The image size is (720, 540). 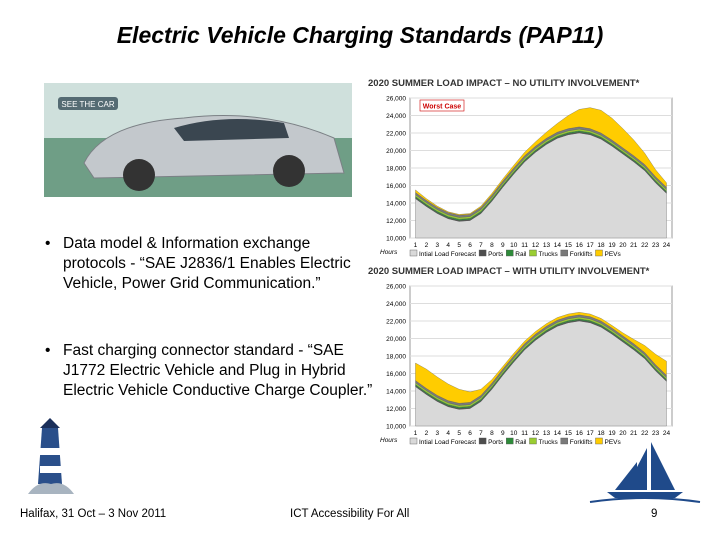 I want to click on legend-label: Intial Load Forecast, so click(x=447, y=254).